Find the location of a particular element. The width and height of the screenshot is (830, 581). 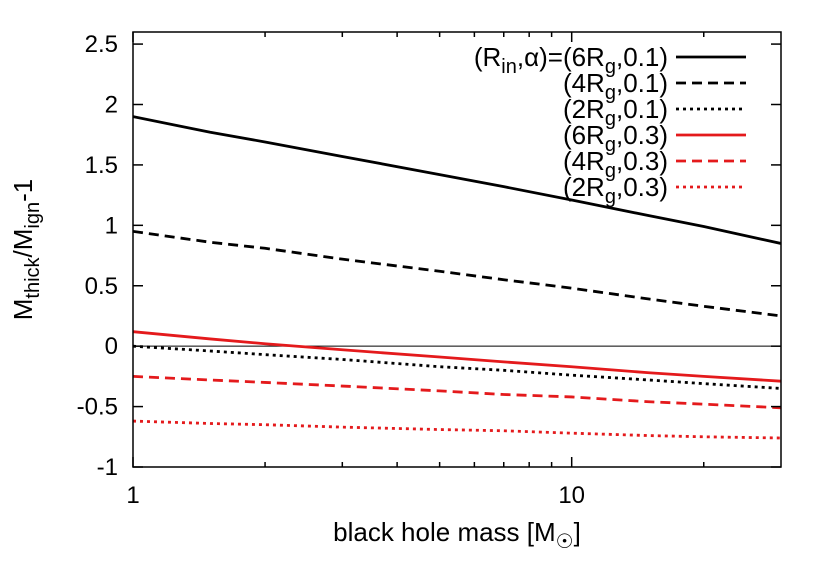

legend-entry: (2Rg,0.3) is located at coordinates (654, 190).